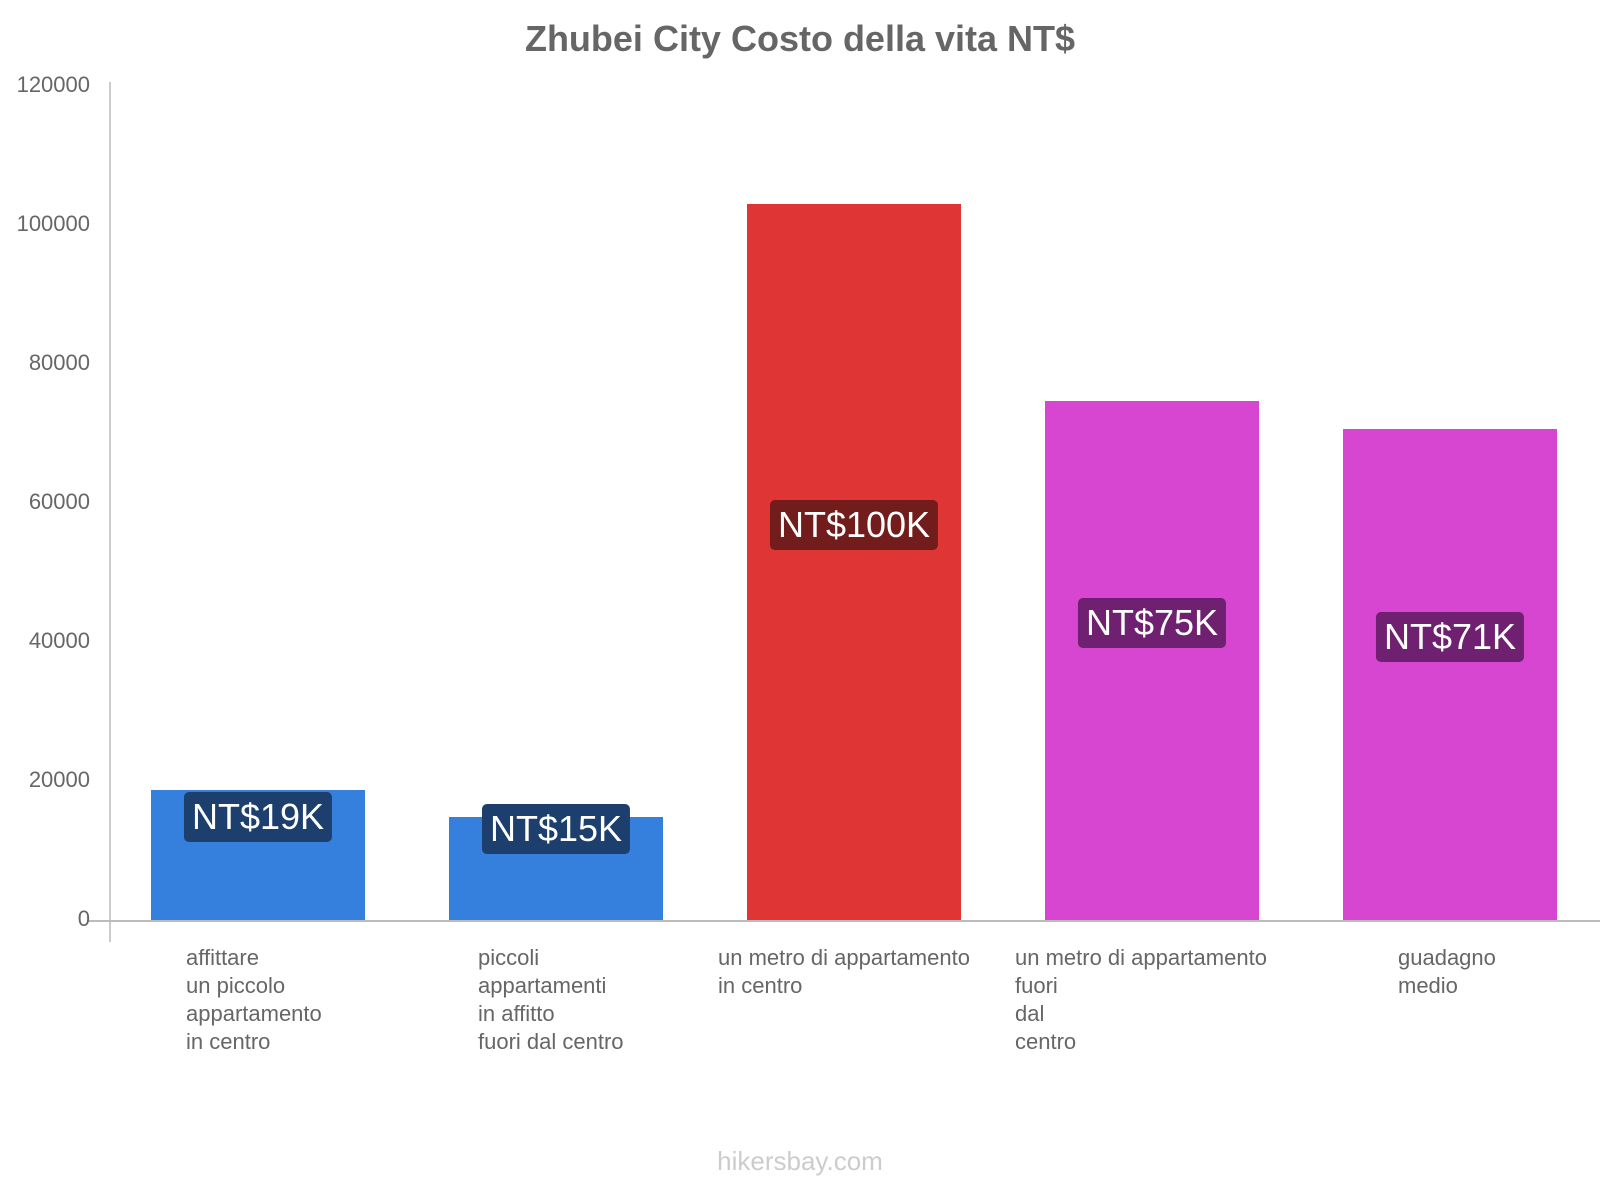 This screenshot has height=1200, width=1600. I want to click on bar-sqm-apartment-outside, so click(1152, 660).